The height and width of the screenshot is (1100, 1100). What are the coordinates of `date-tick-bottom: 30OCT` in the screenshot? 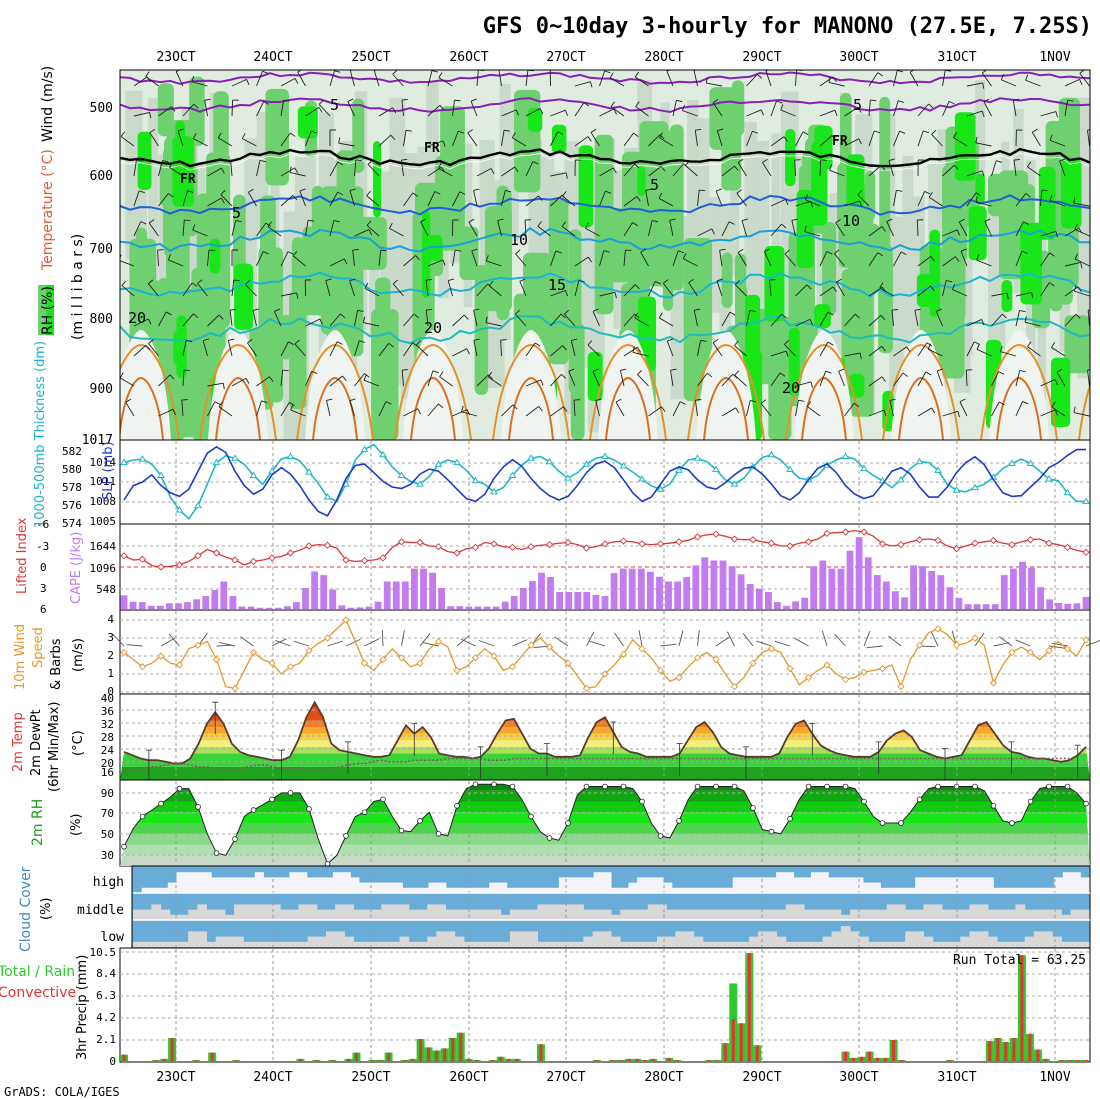 It's located at (858, 1077).